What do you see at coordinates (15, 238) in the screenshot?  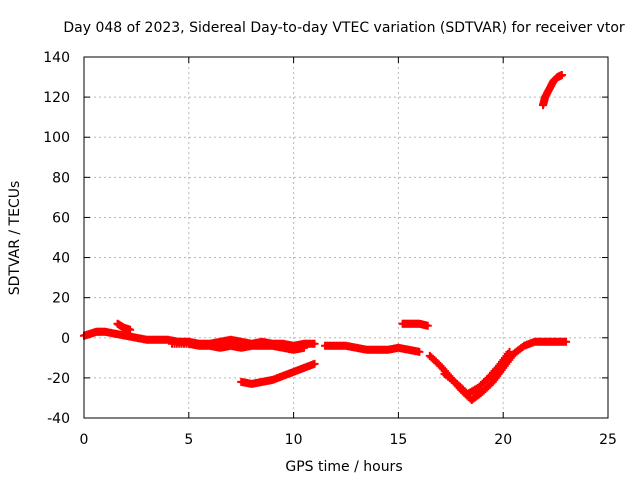 I see `y-axis-title: SDTVAR / TECUs` at bounding box center [15, 238].